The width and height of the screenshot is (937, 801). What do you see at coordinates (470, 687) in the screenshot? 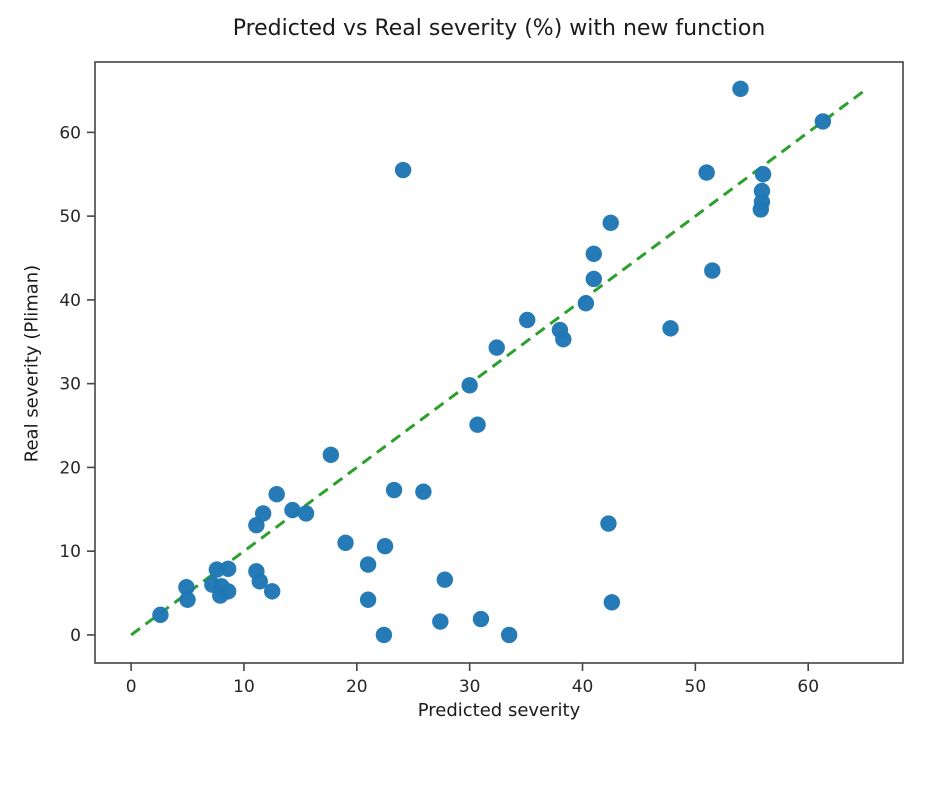
I see `x-tick-label: 30` at bounding box center [470, 687].